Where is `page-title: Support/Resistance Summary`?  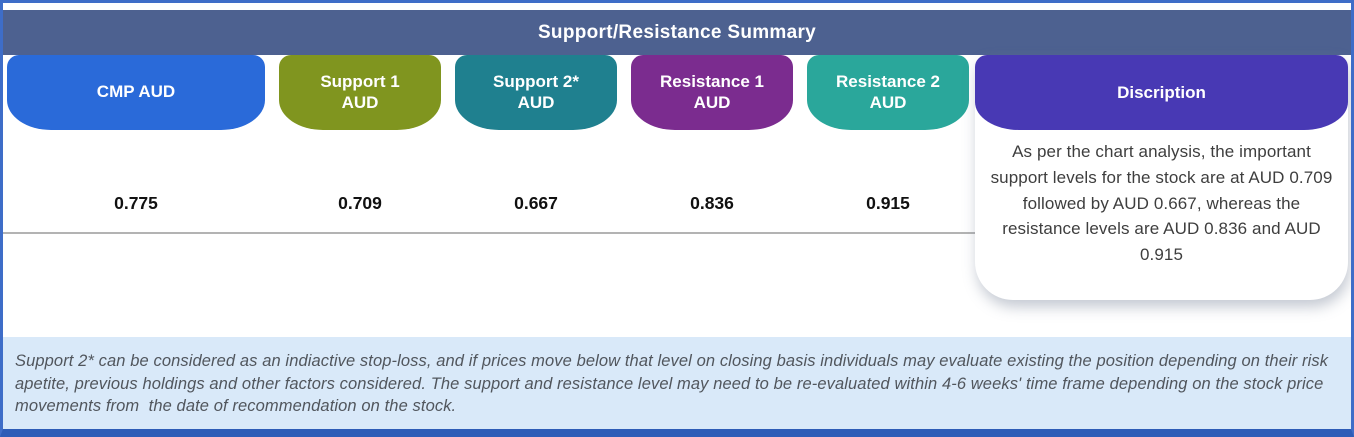 page-title: Support/Resistance Summary is located at coordinates (677, 32).